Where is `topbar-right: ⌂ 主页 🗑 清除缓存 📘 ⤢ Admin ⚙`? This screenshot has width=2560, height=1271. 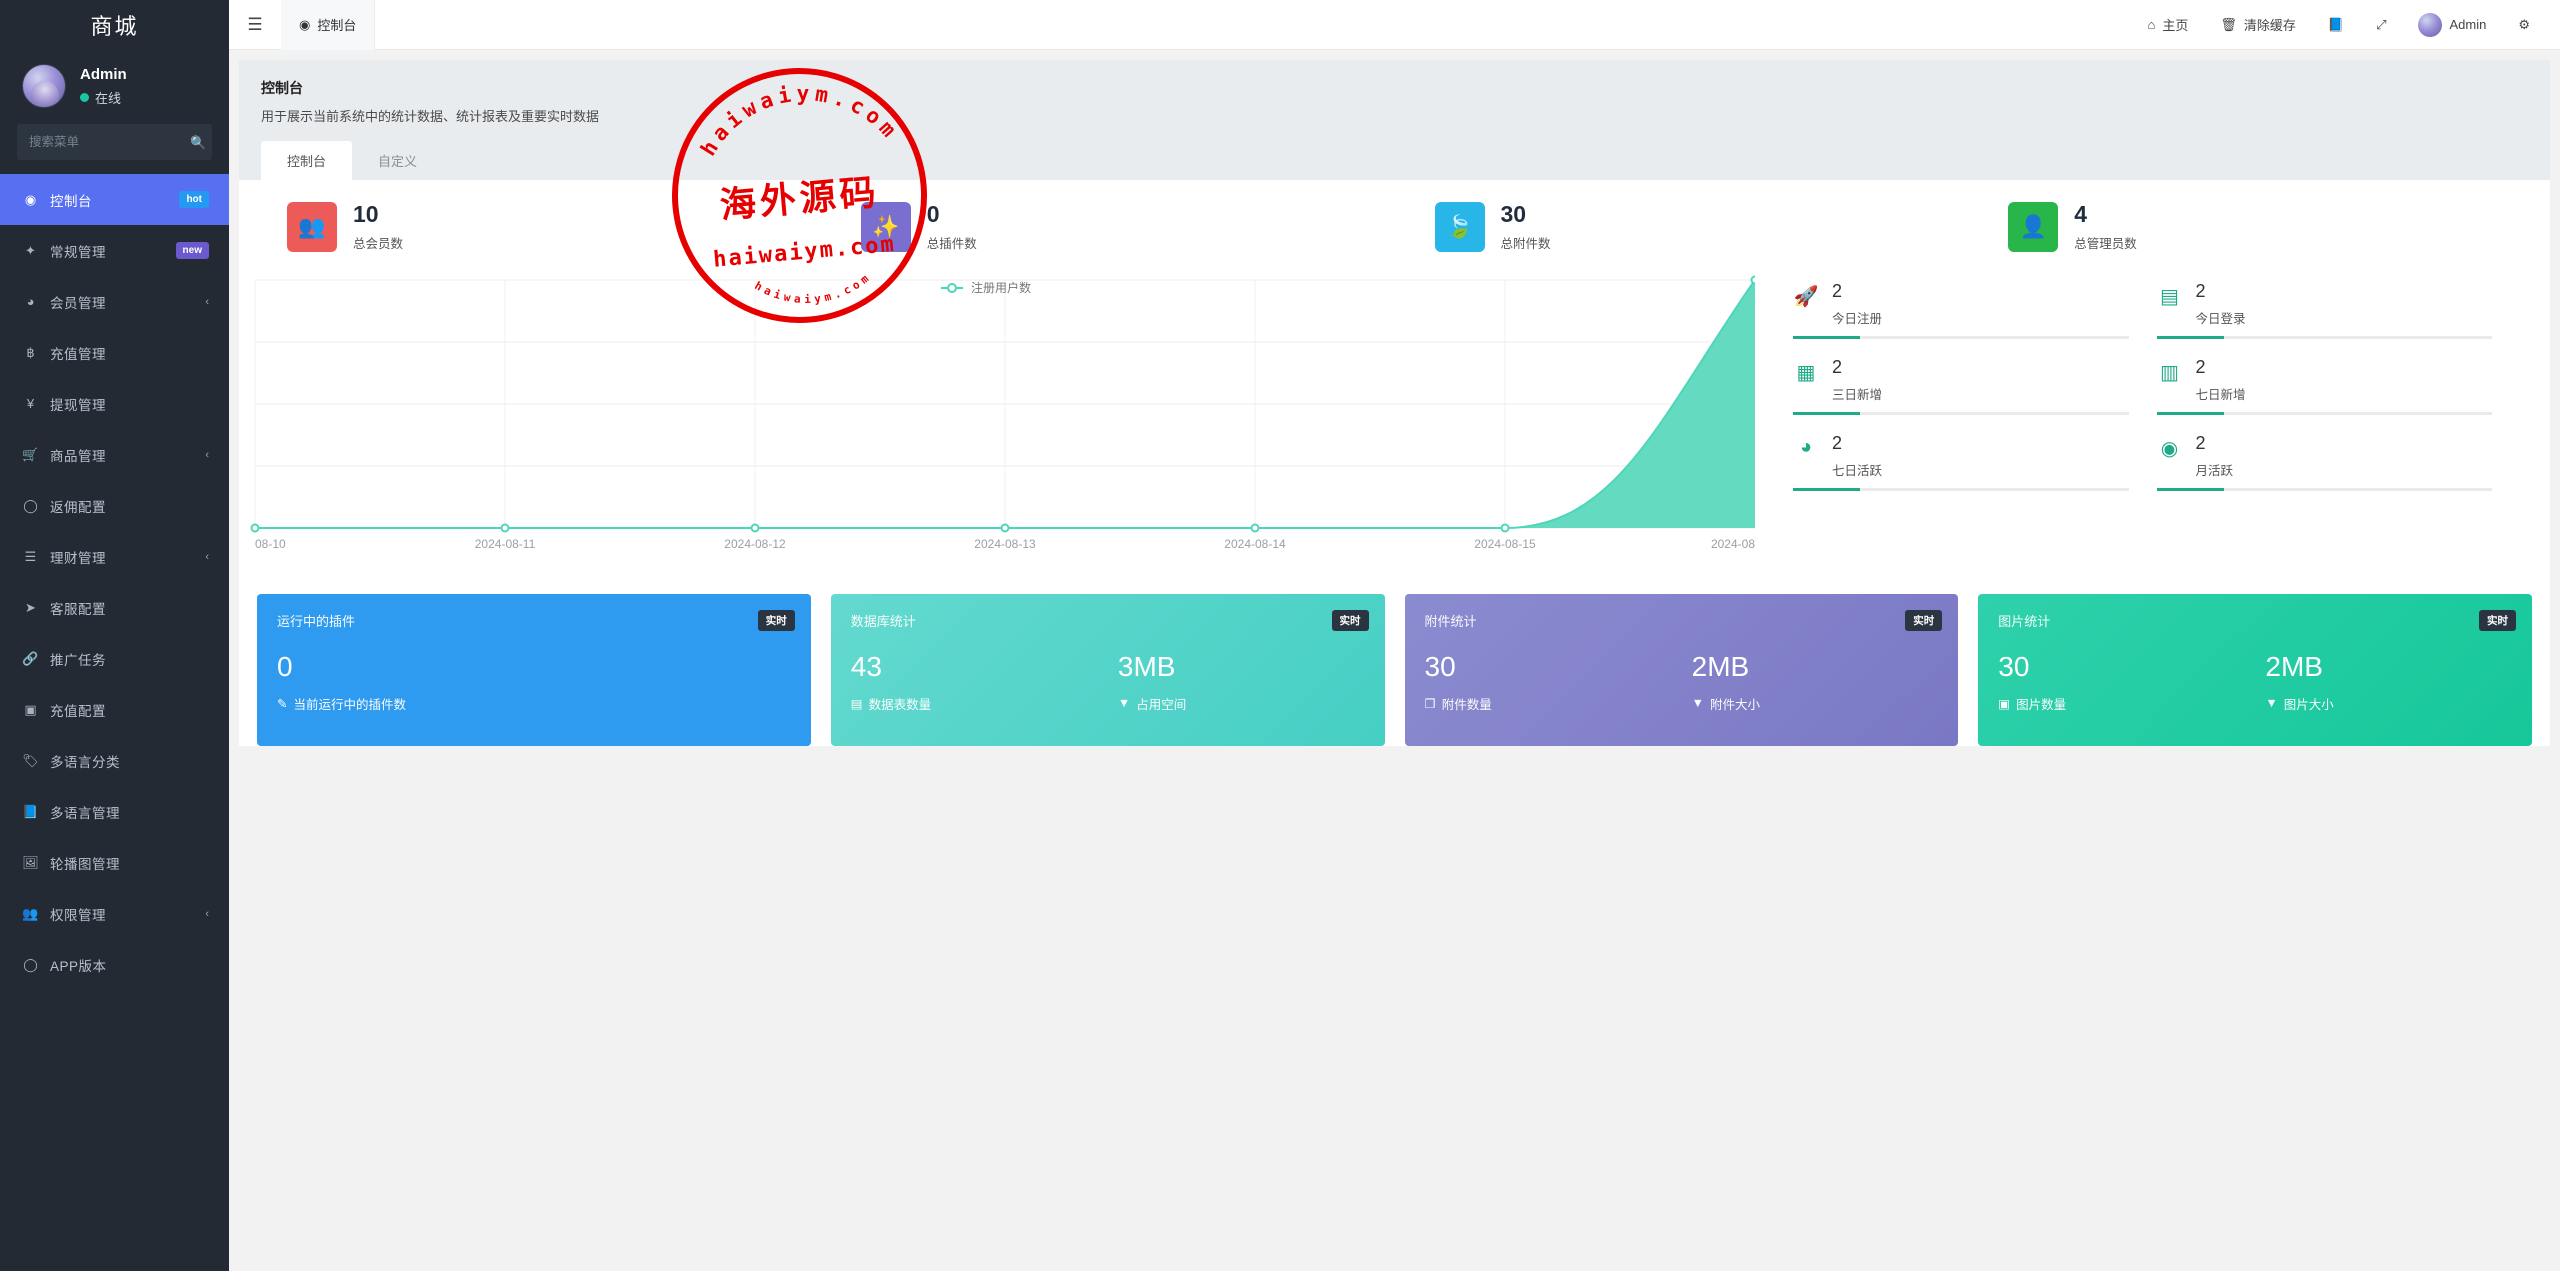 topbar-right: ⌂ 主页 🗑 清除缓存 📘 ⤢ Admin ⚙ is located at coordinates (2345, 25).